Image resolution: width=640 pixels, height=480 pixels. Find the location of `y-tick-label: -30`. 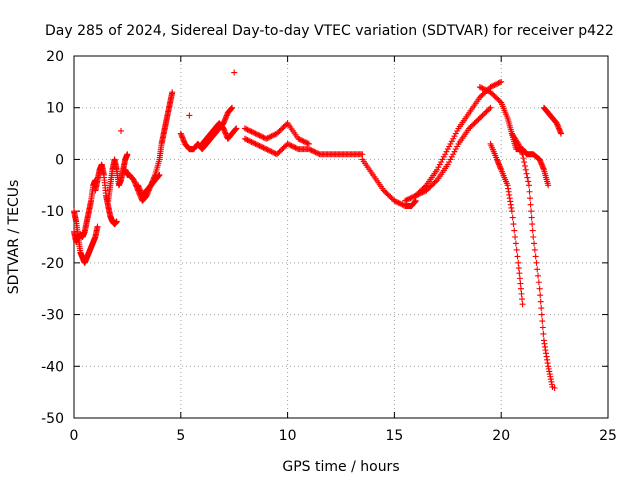

y-tick-label: -30 is located at coordinates (52, 316).